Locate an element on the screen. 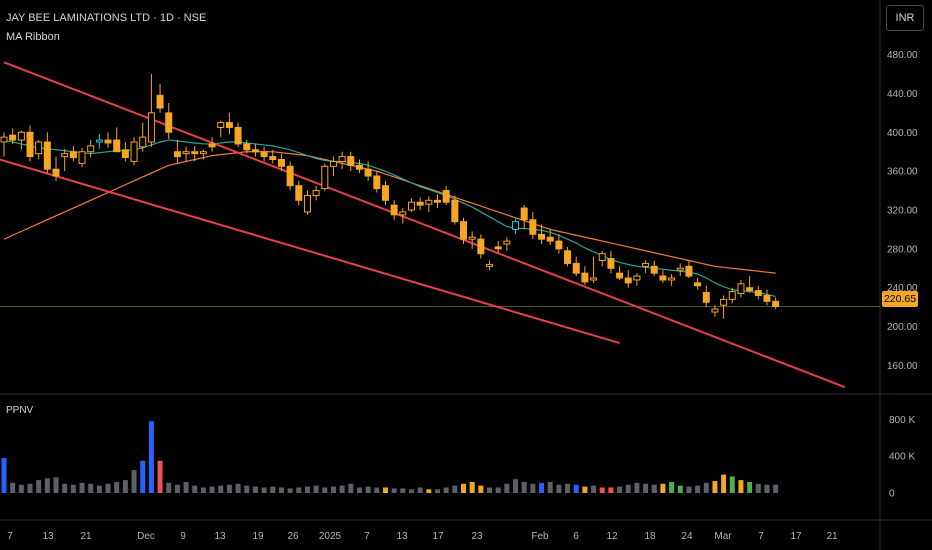 Image resolution: width=932 pixels, height=550 pixels. currency-button: INR is located at coordinates (905, 18).